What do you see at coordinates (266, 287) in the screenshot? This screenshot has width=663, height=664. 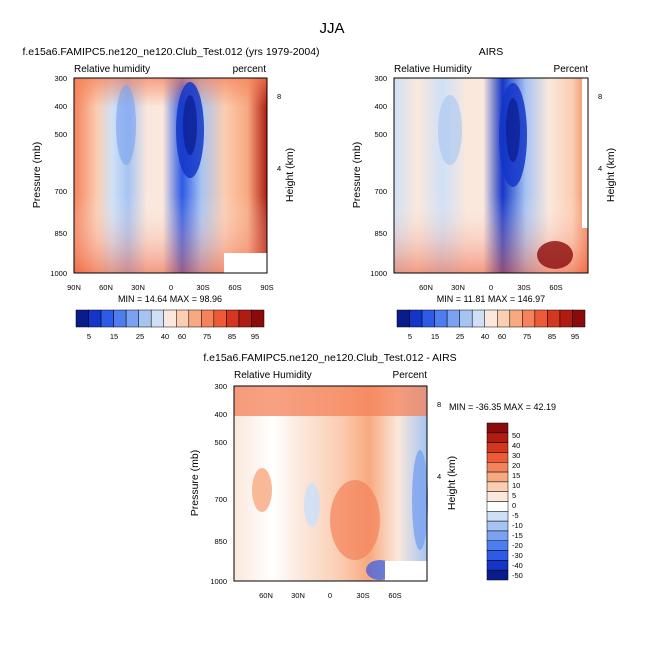 I see `x-tick: 90S` at bounding box center [266, 287].